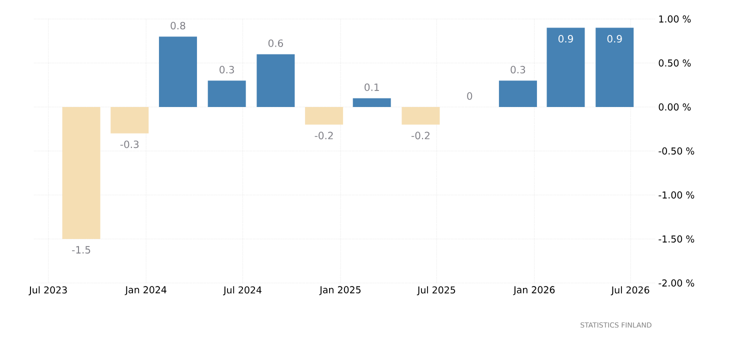  Describe the element at coordinates (178, 26) in the screenshot. I see `data-label: 0.8` at that location.